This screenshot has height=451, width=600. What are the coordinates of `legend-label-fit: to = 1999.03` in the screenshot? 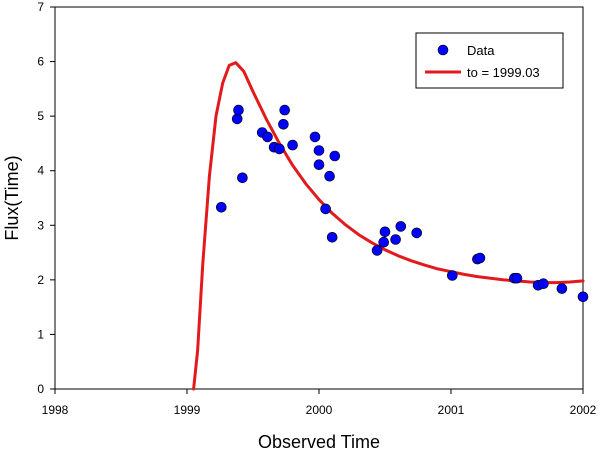 It's located at (503, 72).